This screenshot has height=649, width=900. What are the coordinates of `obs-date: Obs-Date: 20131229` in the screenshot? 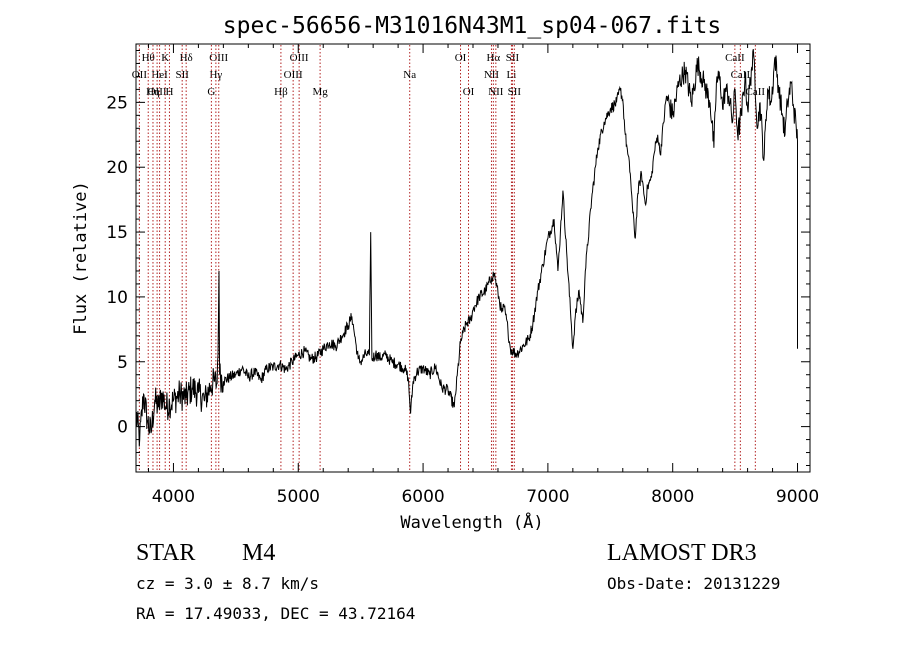 It's located at (694, 583).